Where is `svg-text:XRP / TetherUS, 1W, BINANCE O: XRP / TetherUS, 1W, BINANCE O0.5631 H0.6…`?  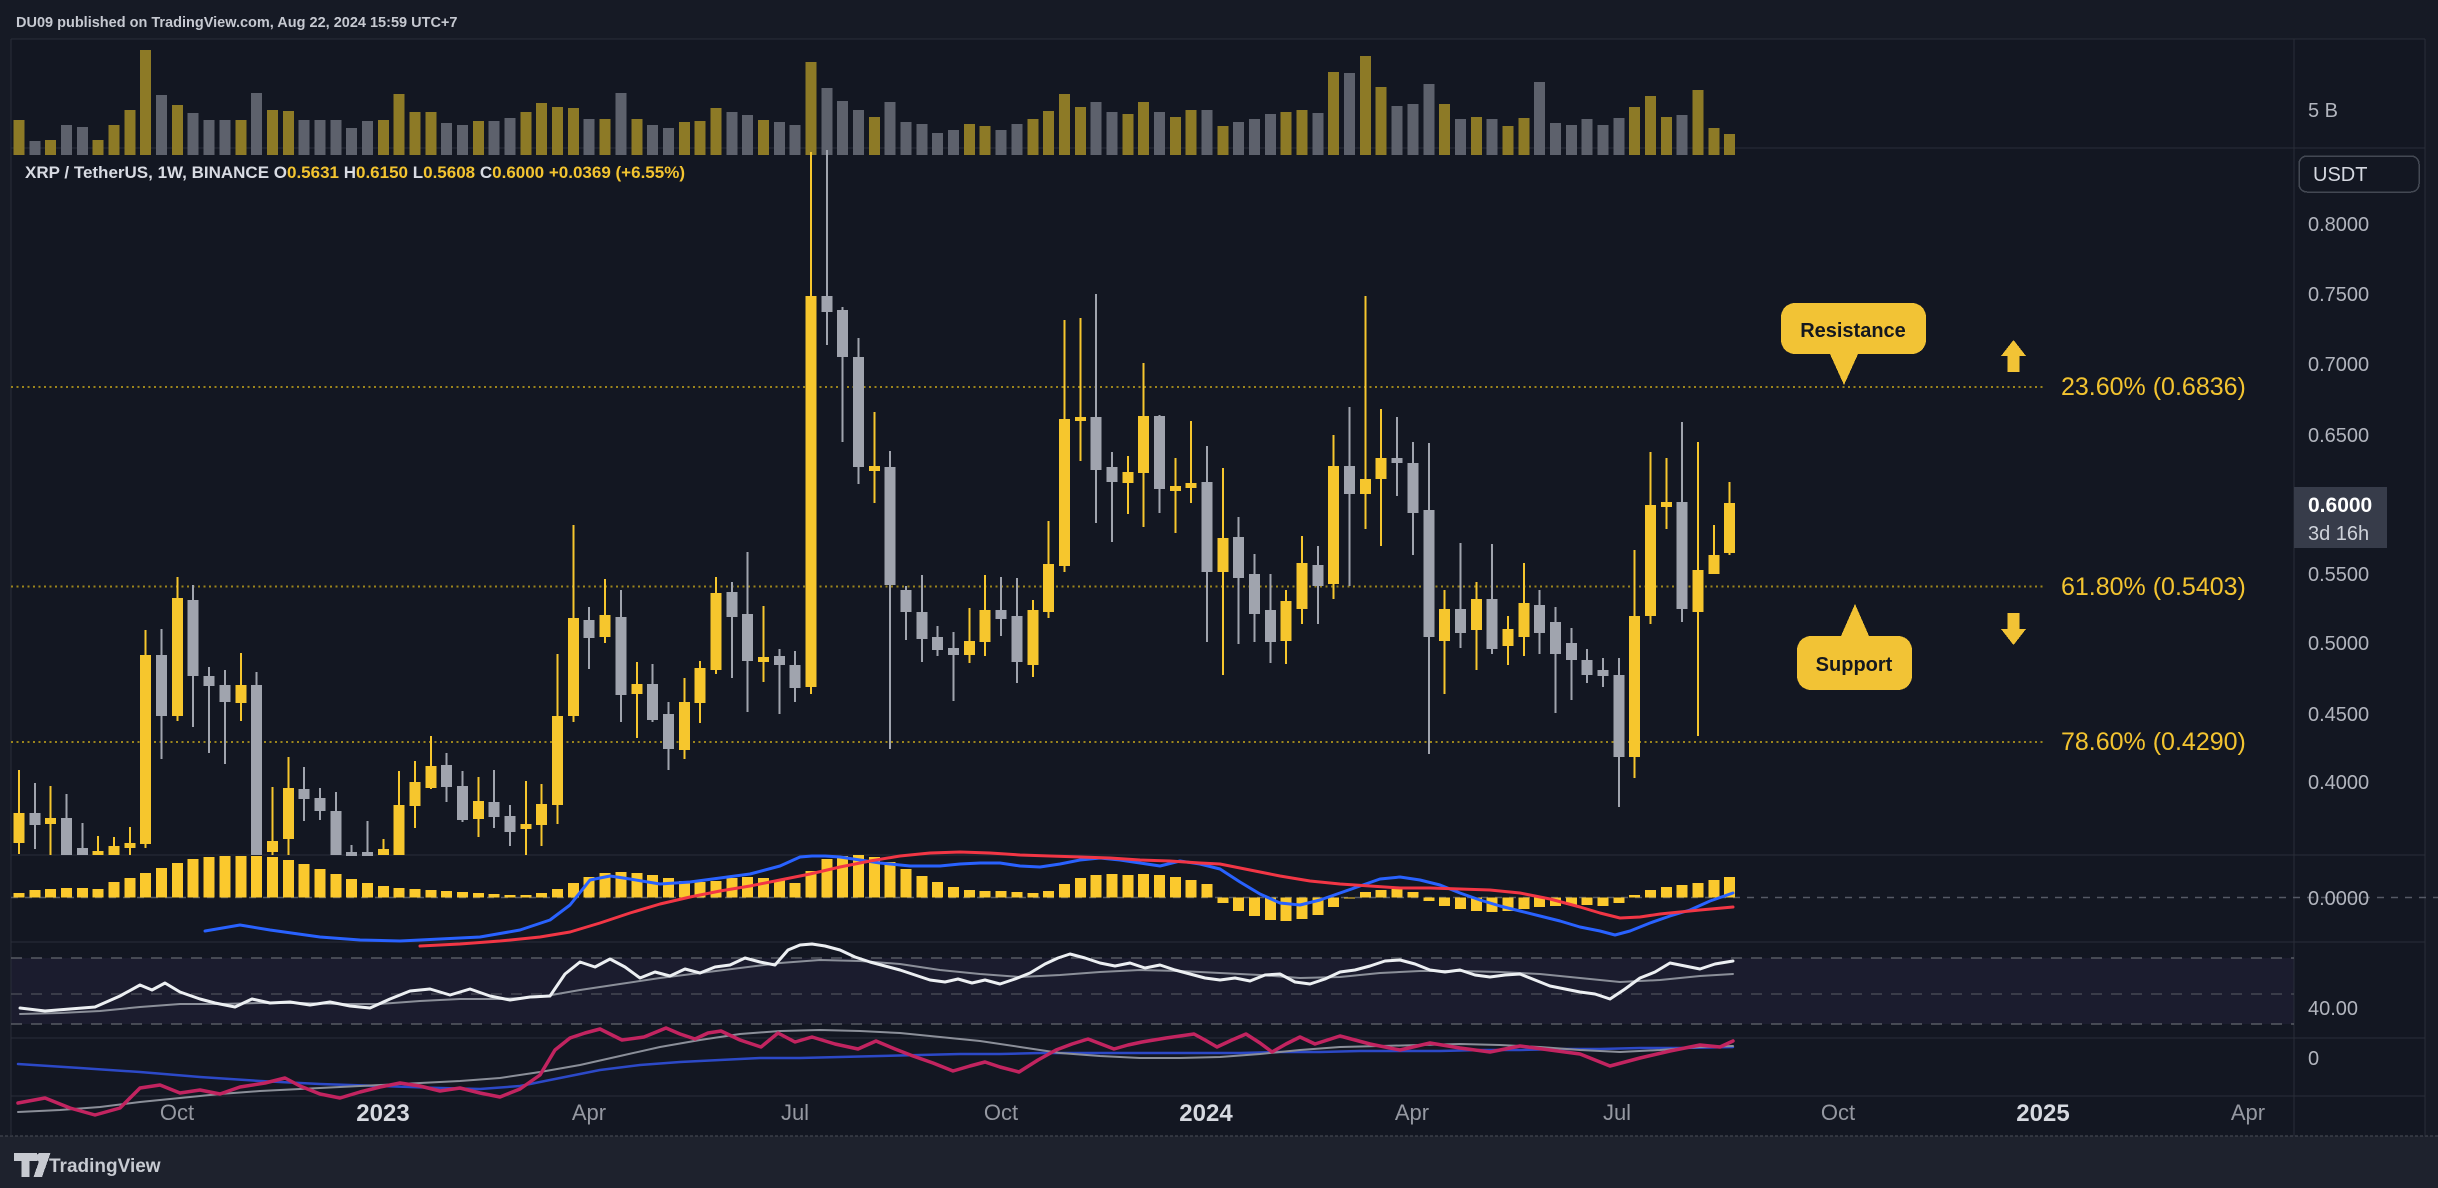
svg-text:XRP / TetherUS, 1W, BINANCE O: XRP / TetherUS, 1W, BINANCE O0.5631 H0.6… is located at coordinates (355, 172).